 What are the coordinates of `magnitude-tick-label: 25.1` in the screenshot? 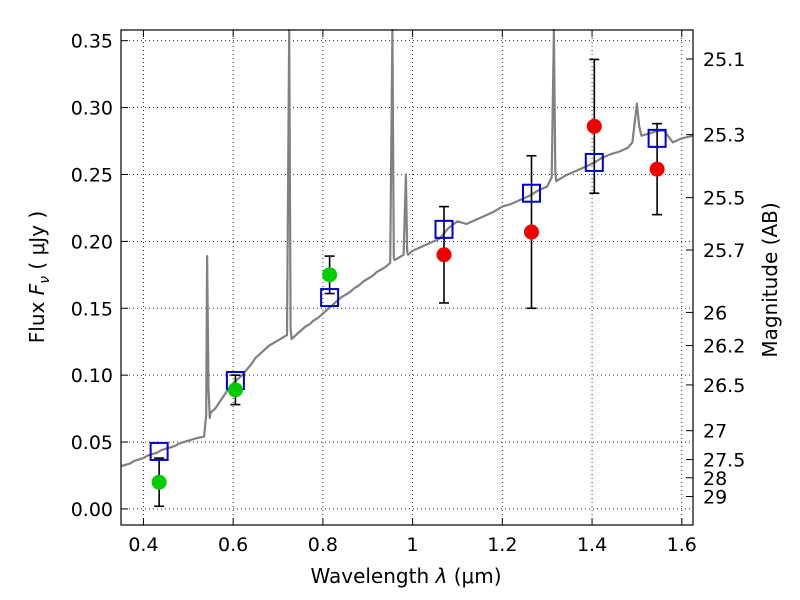 It's located at (724, 60).